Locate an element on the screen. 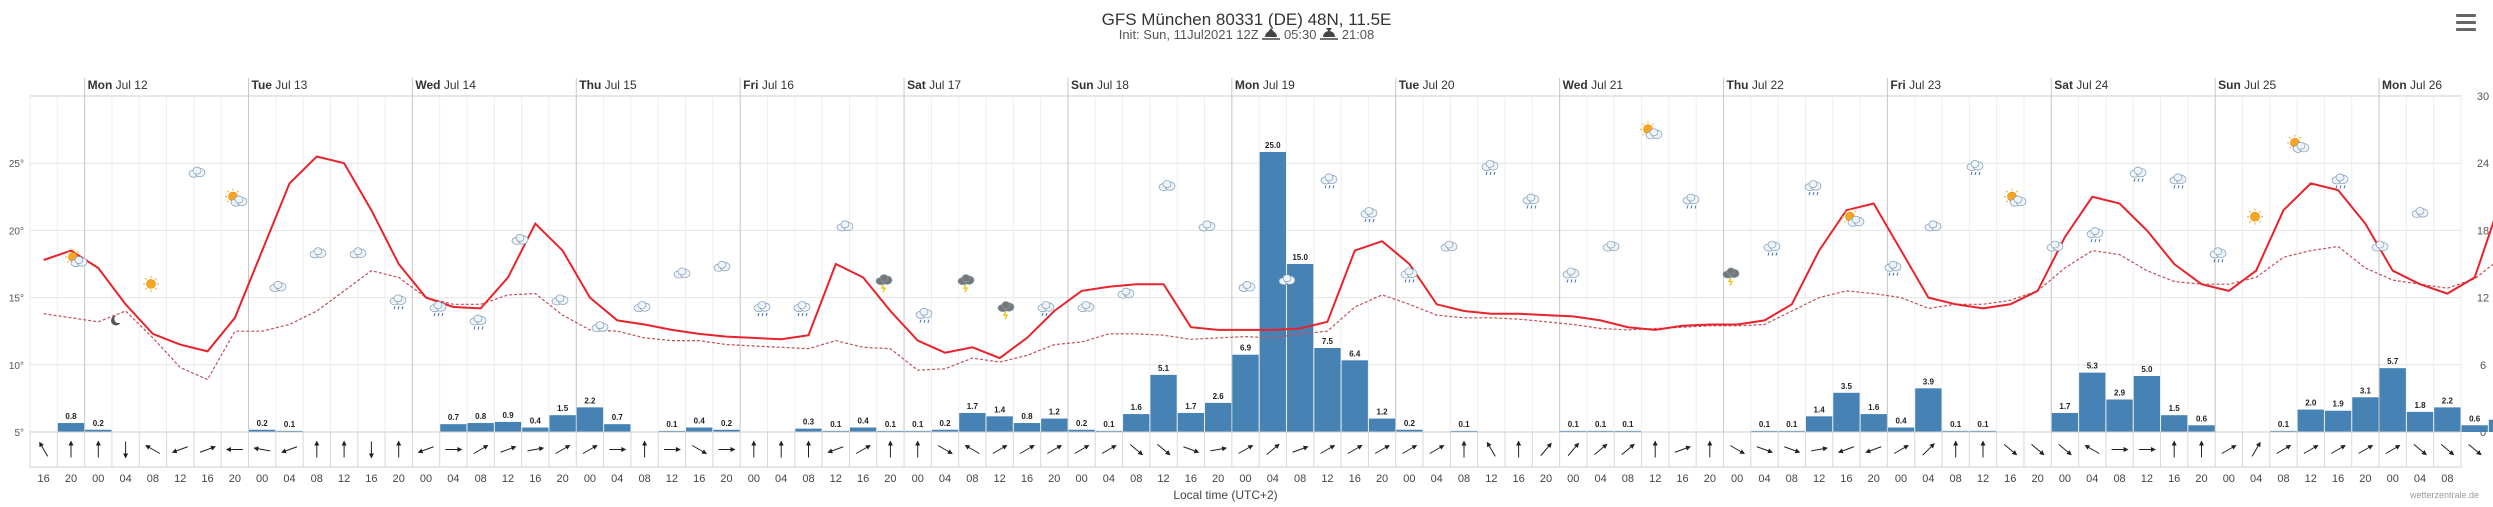 Image resolution: width=2493 pixels, height=507 pixels. precip-data-label: 5.0 is located at coordinates (2147, 369).